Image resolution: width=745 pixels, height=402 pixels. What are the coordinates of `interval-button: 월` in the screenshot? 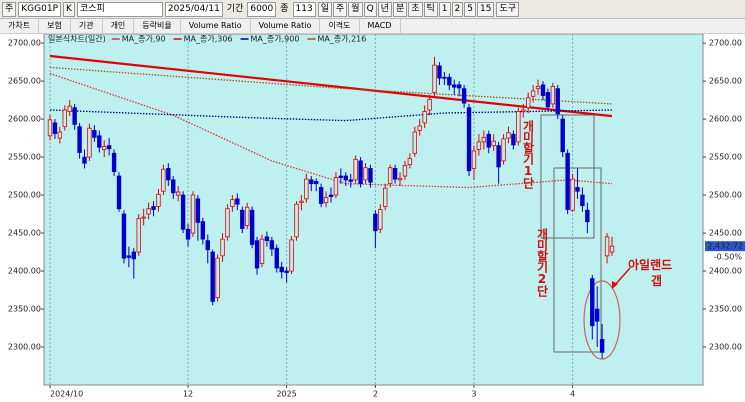 It's located at (355, 9).